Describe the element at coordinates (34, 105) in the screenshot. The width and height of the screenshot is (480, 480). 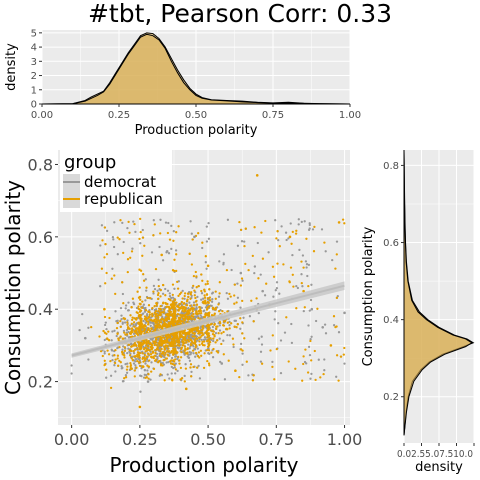
I see `top-y-tick-label: 0` at that location.